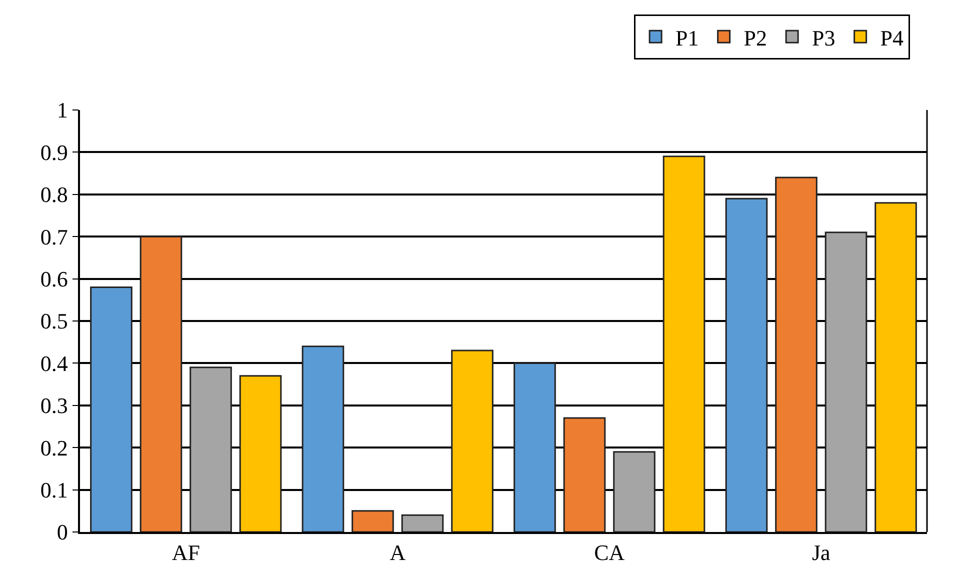 The height and width of the screenshot is (582, 955). I want to click on y-tick-label: 0.5, so click(54, 321).